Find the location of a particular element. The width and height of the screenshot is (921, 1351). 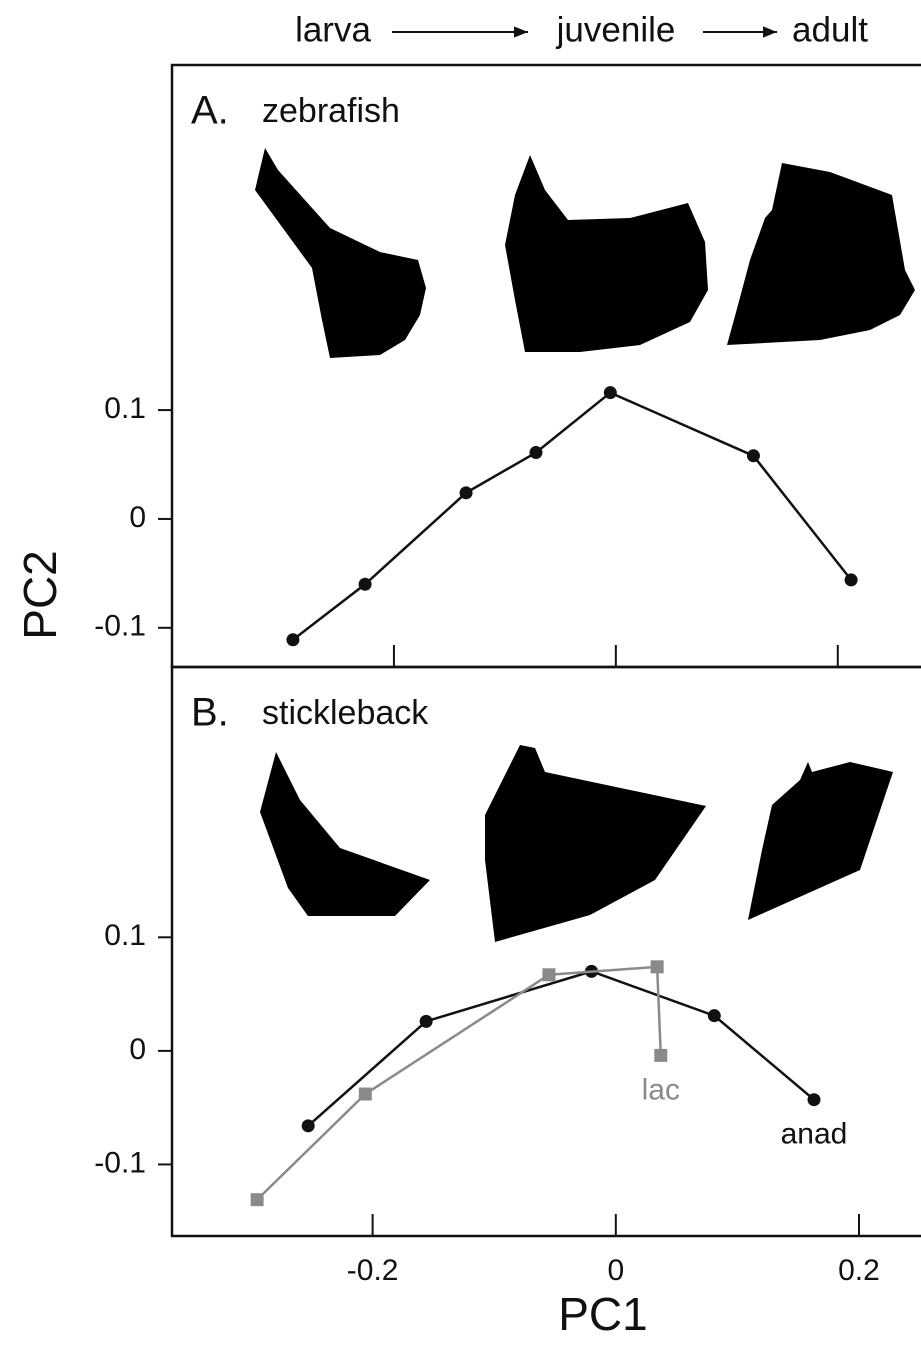

stage-label: adult is located at coordinates (830, 29).